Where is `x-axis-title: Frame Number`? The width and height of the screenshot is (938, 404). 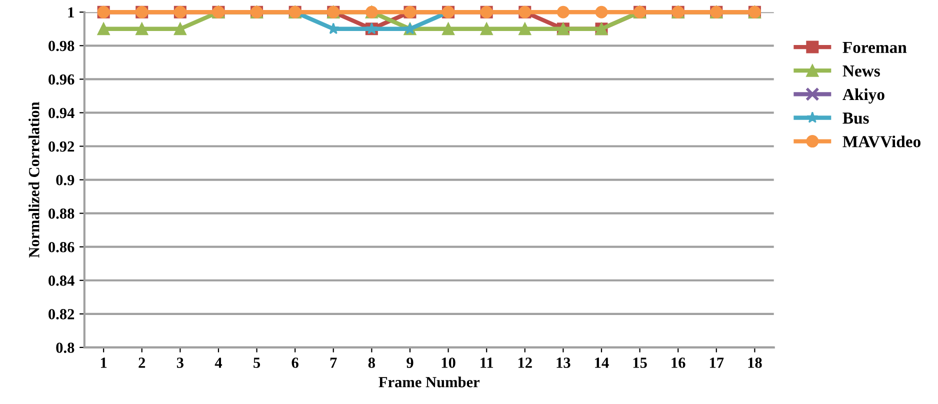
x-axis-title: Frame Number is located at coordinates (429, 382).